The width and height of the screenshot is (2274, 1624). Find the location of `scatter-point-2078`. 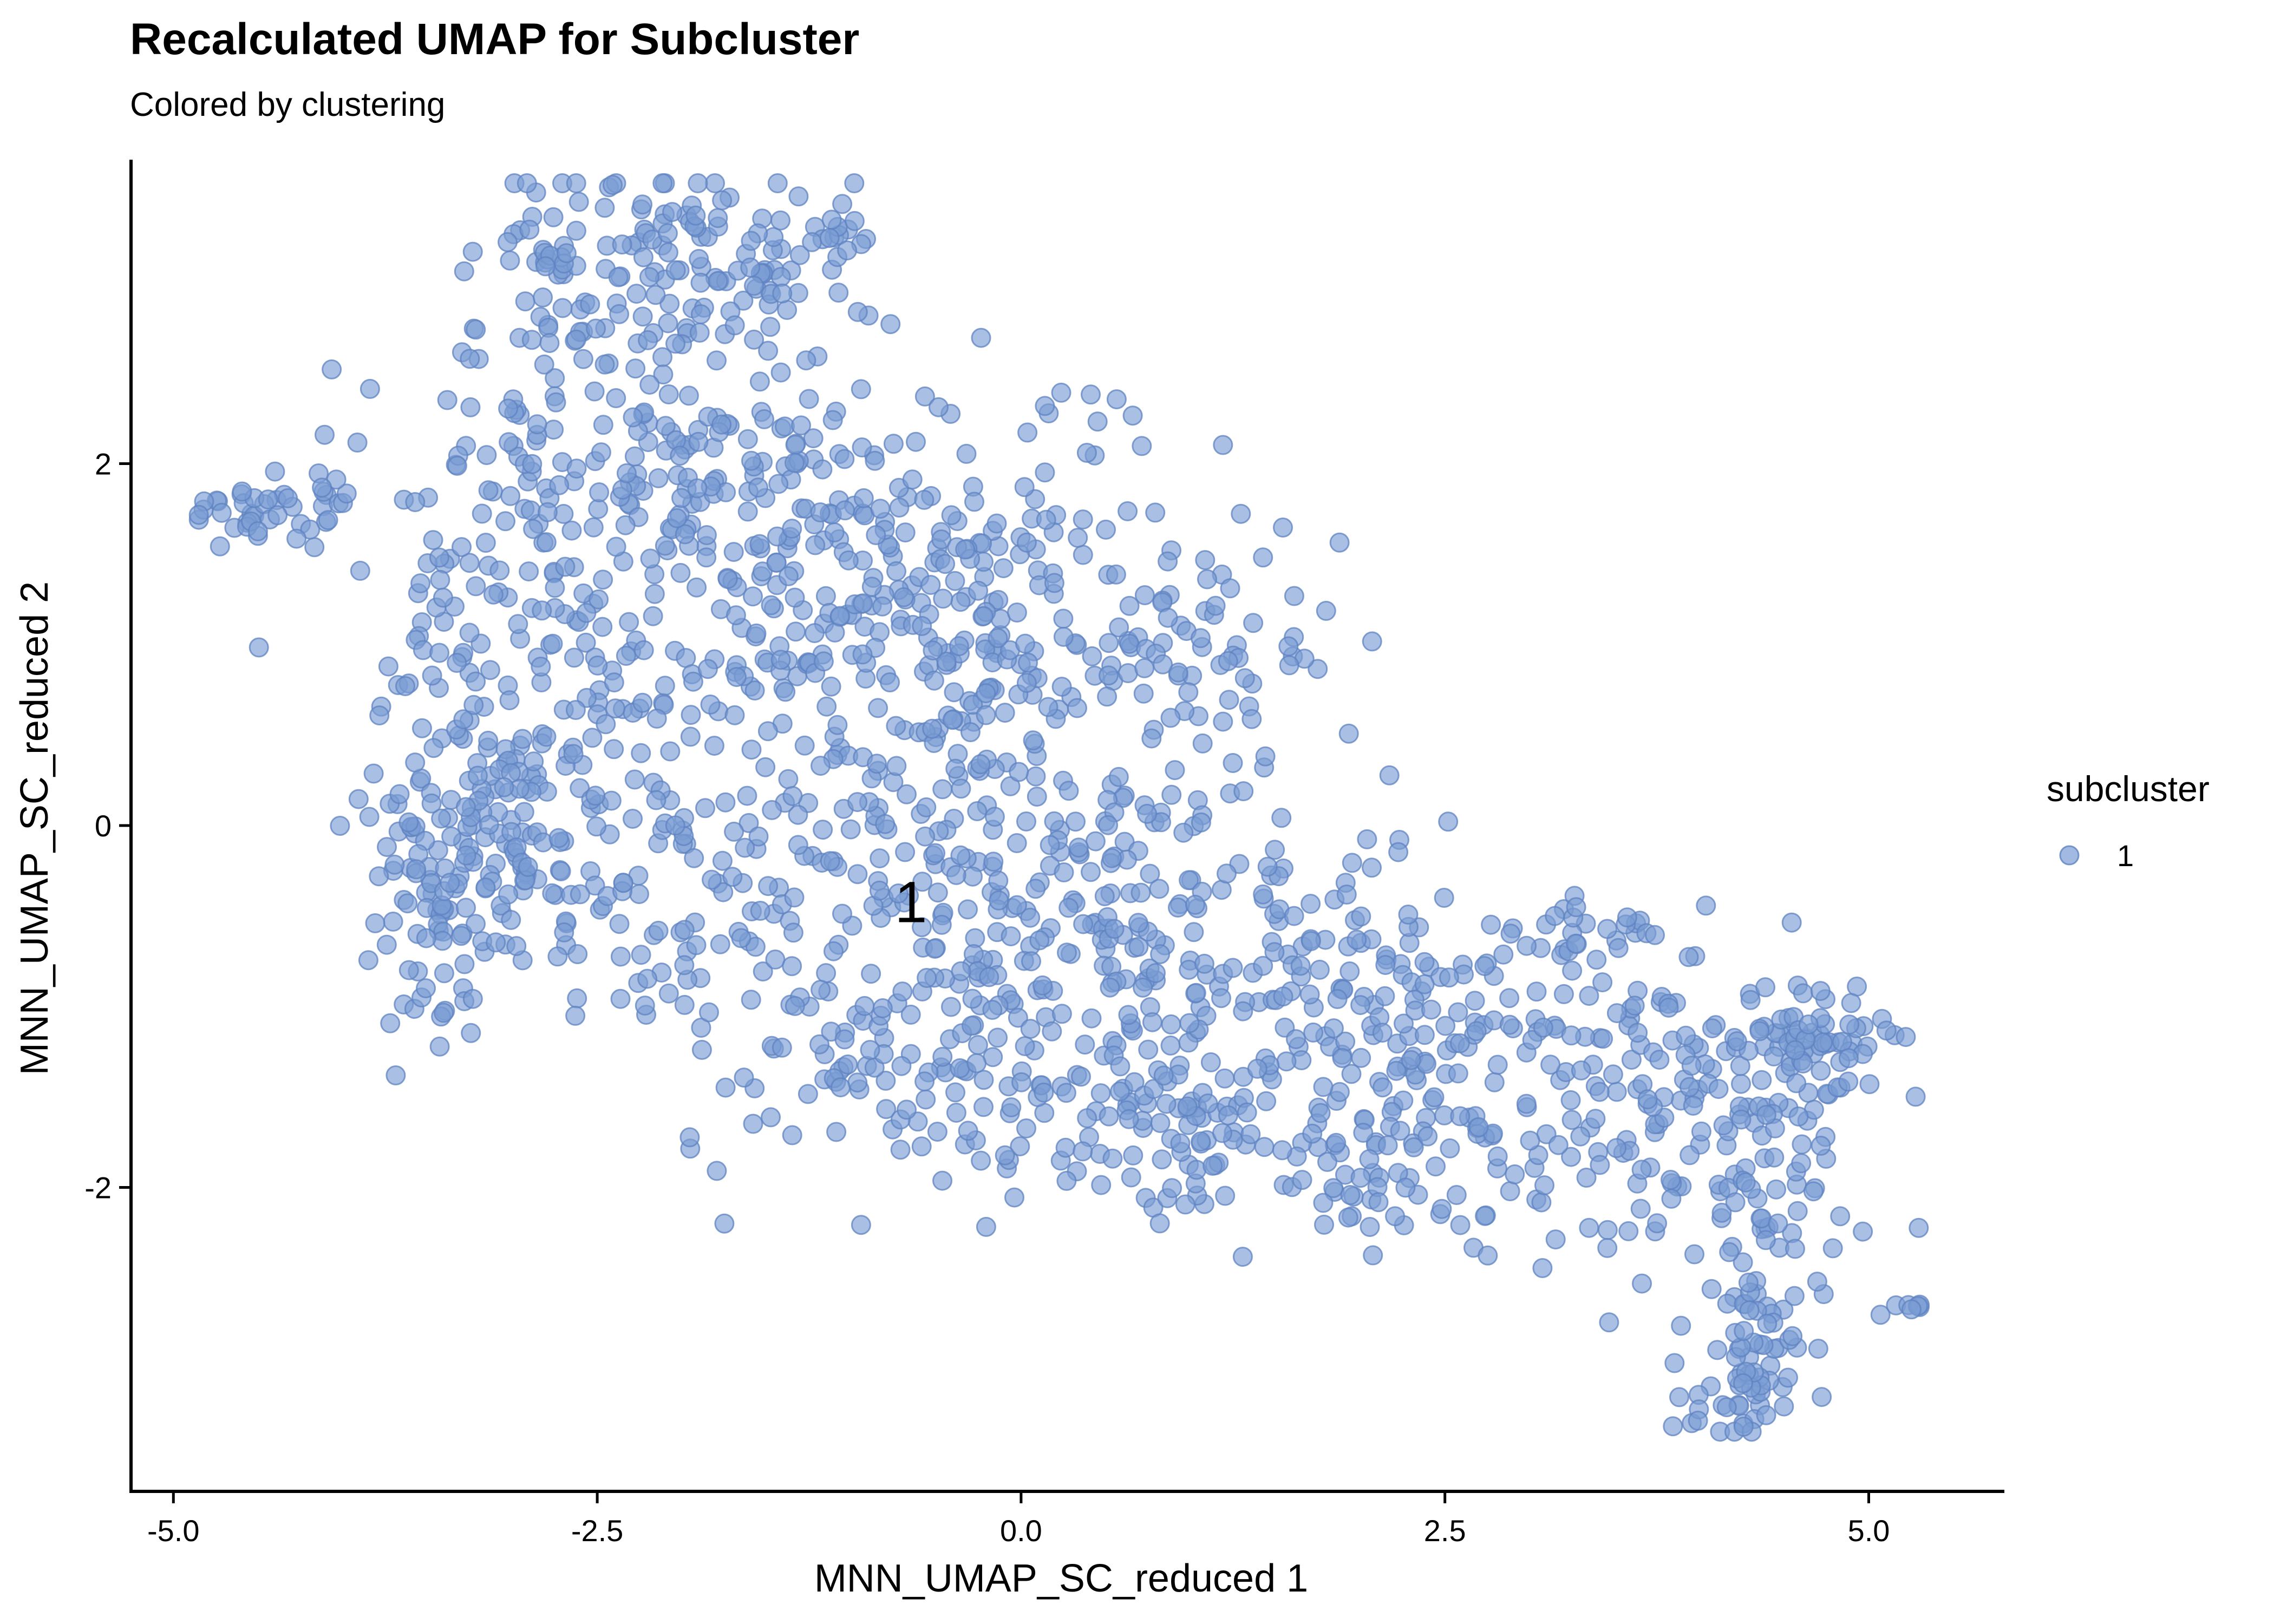

scatter-point-2078 is located at coordinates (1658, 1223).